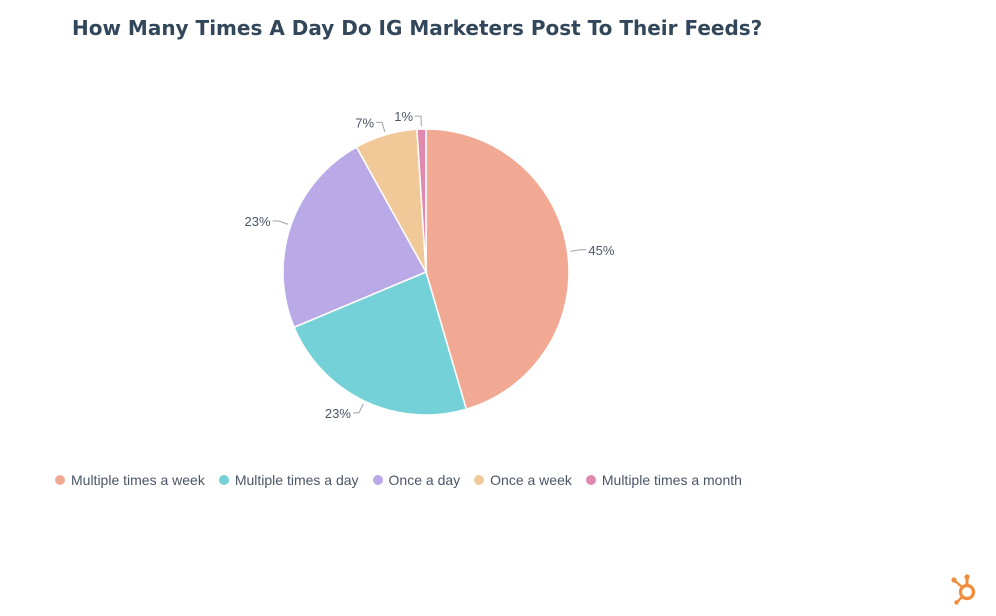 This screenshot has height=616, width=996. What do you see at coordinates (296, 480) in the screenshot?
I see `legend-label: Multiple times a day` at bounding box center [296, 480].